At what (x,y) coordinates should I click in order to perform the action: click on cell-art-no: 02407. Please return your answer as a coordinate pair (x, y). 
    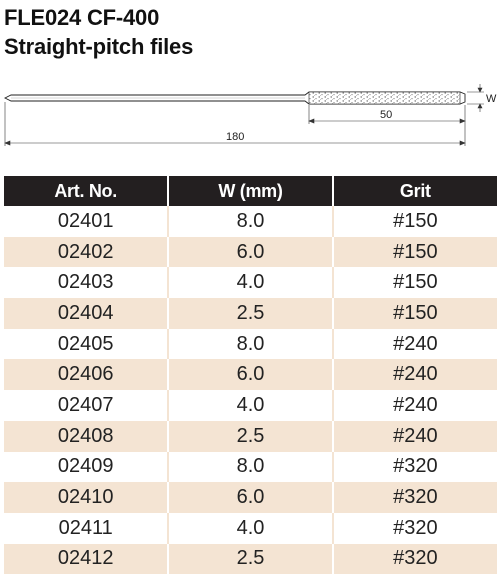
    Looking at the image, I should click on (86, 405).